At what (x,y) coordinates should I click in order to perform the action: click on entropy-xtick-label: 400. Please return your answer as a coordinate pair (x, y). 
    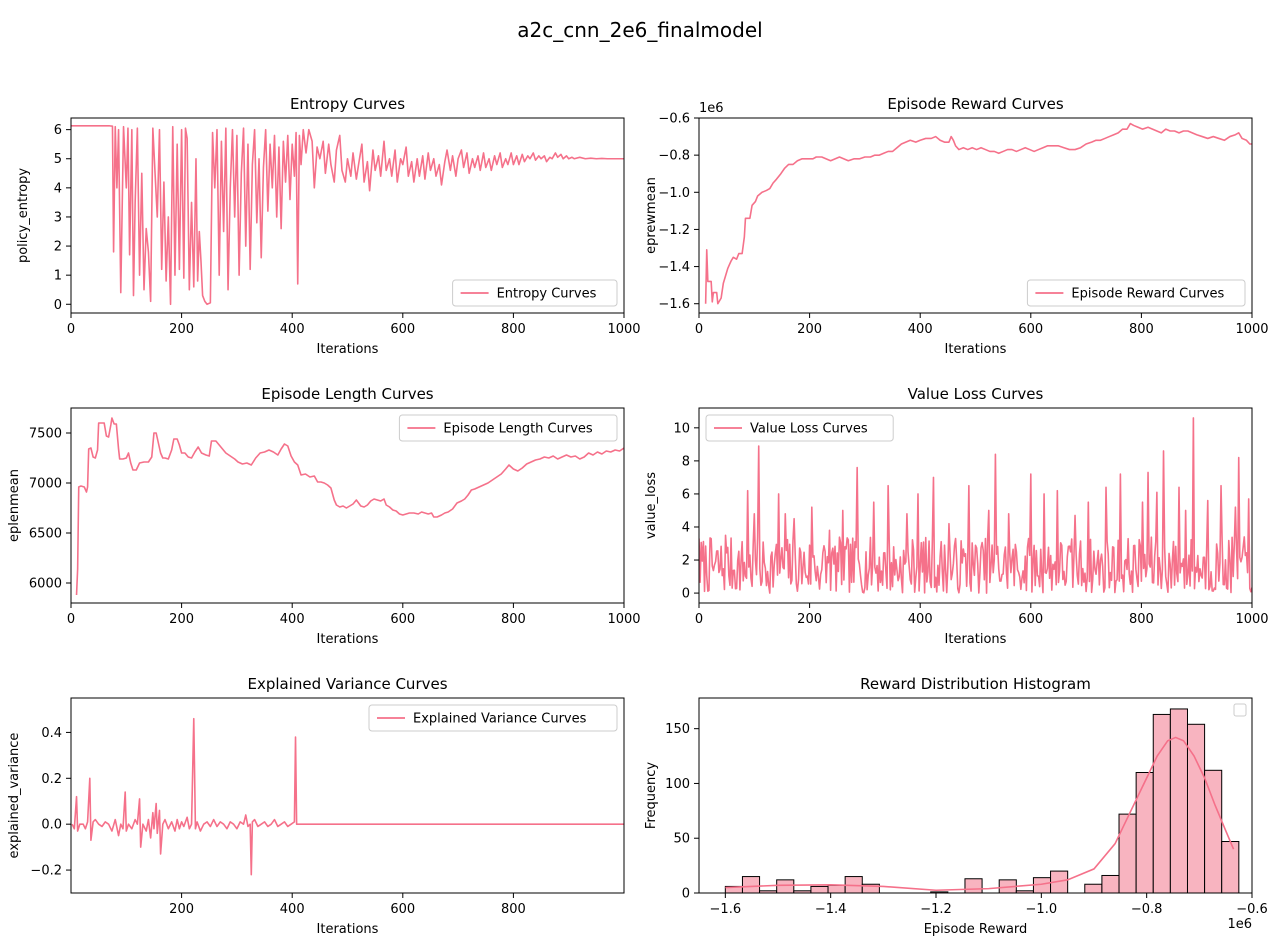
    Looking at the image, I should click on (292, 329).